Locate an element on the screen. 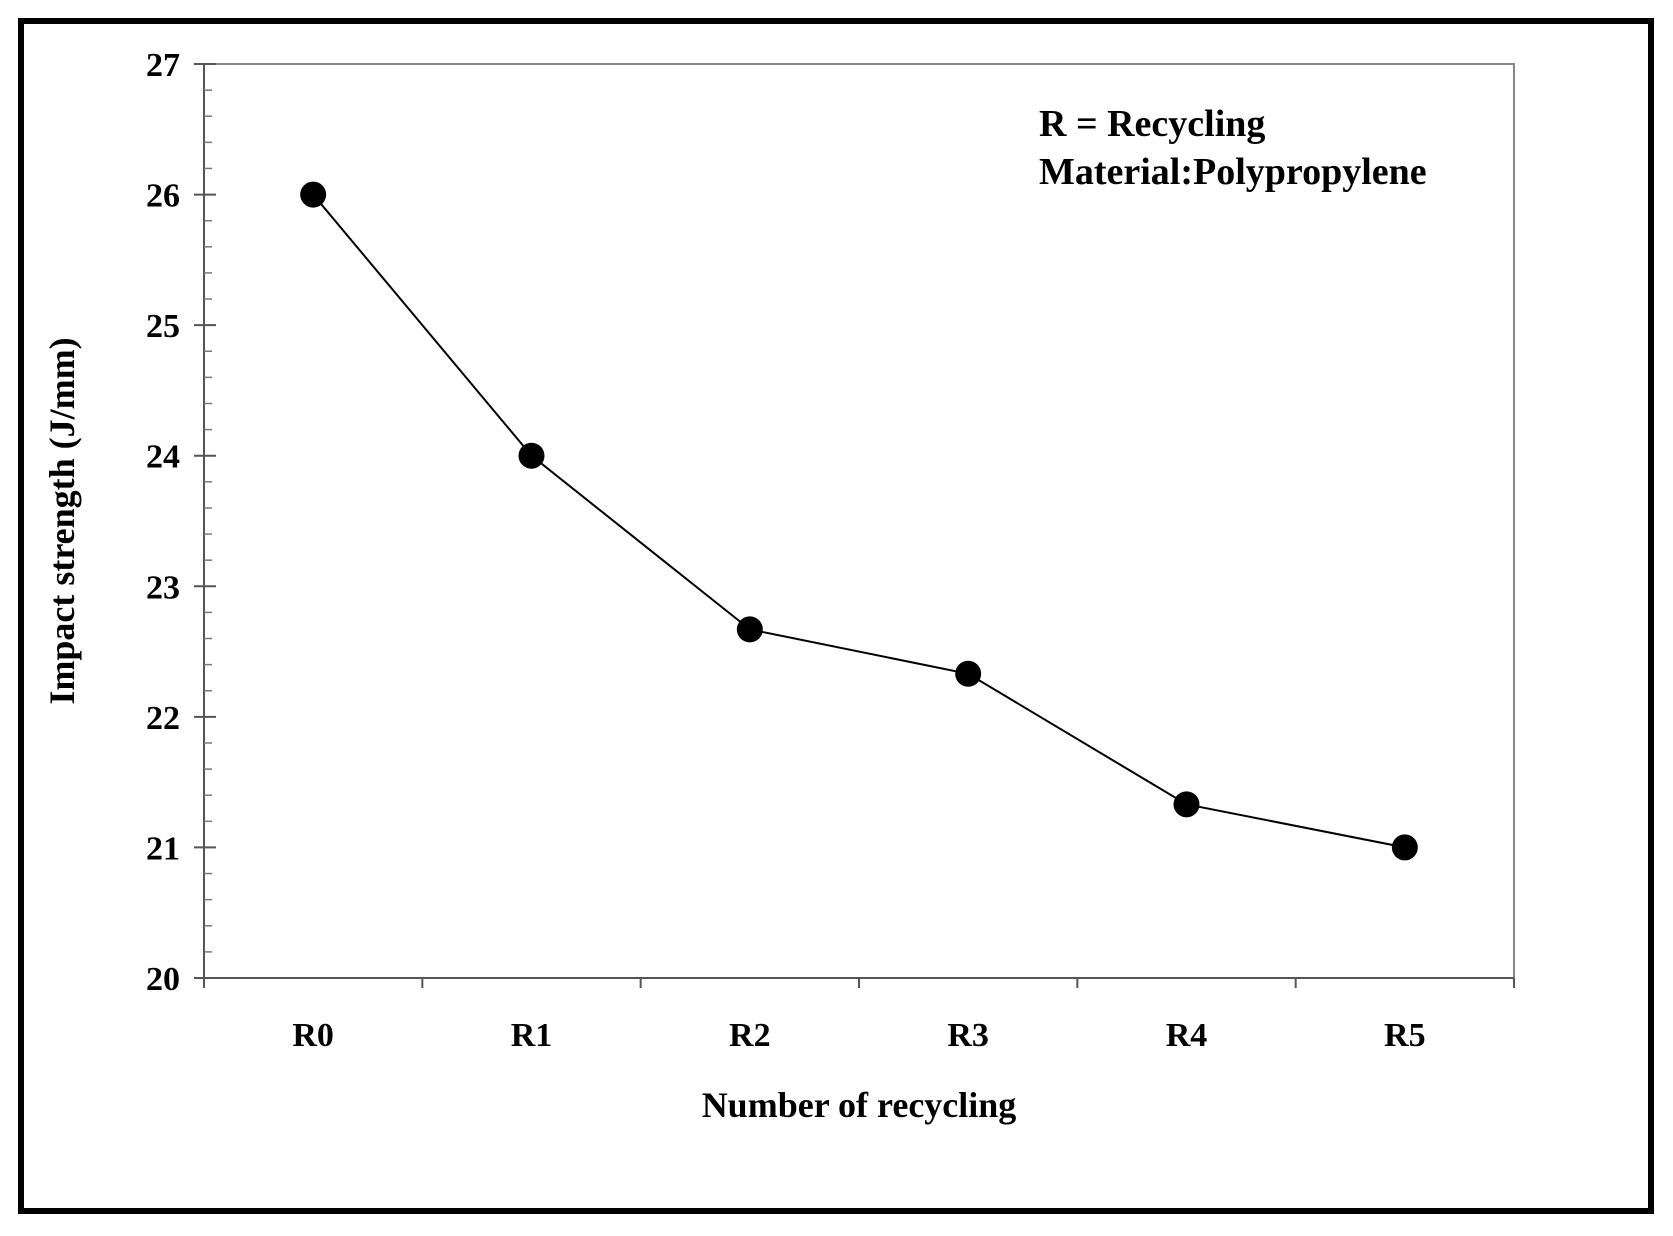  data-point-r0 is located at coordinates (313, 194).